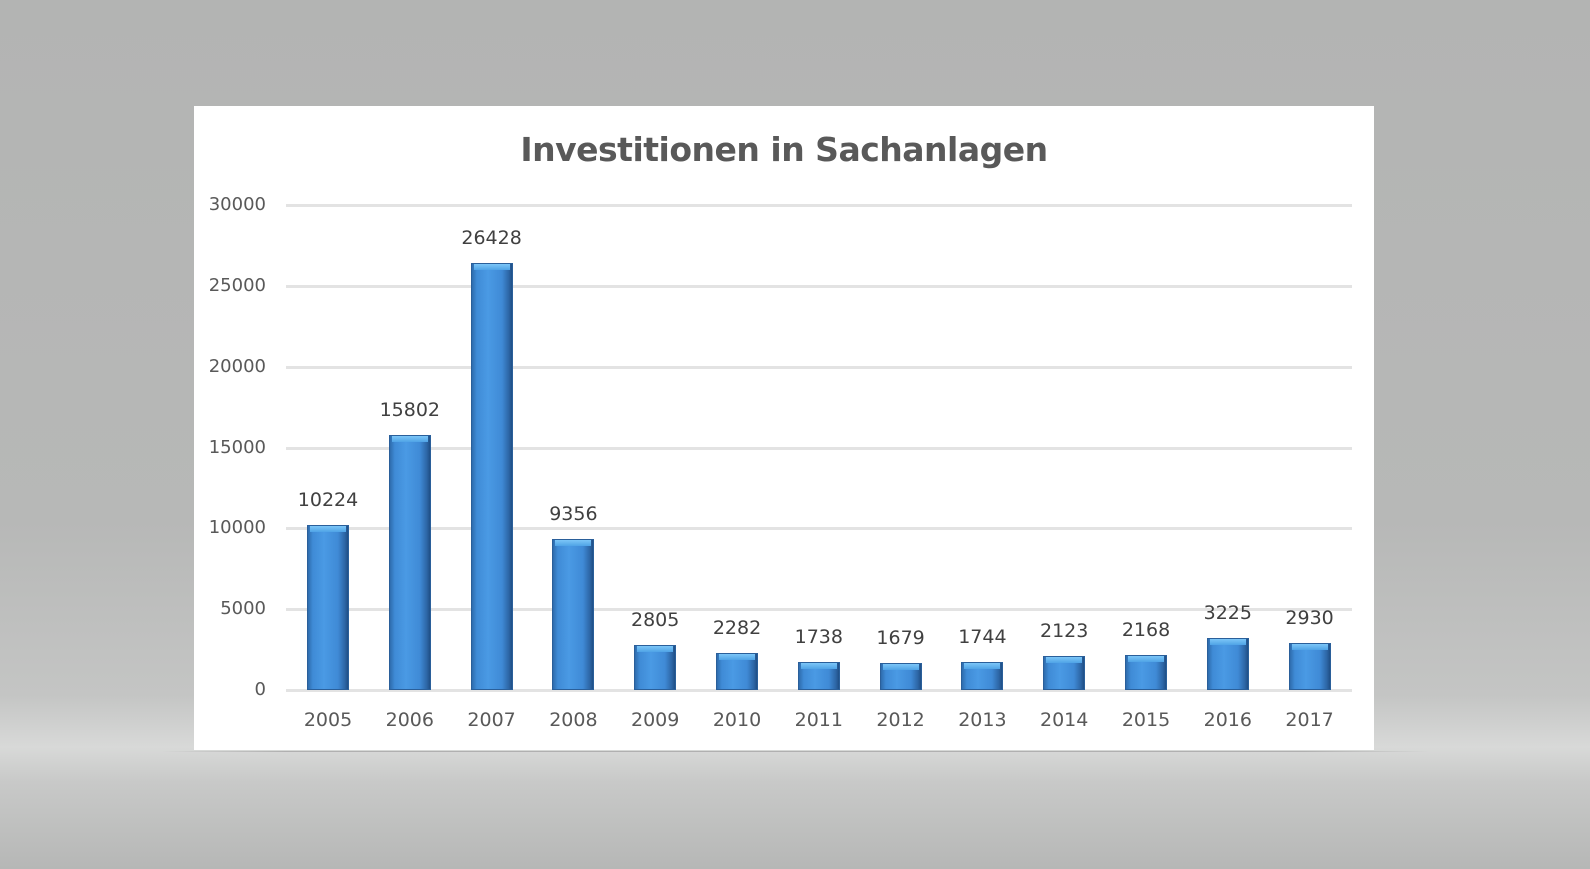 This screenshot has height=869, width=1590. What do you see at coordinates (900, 720) in the screenshot?
I see `x-axis-tick-label: 2012` at bounding box center [900, 720].